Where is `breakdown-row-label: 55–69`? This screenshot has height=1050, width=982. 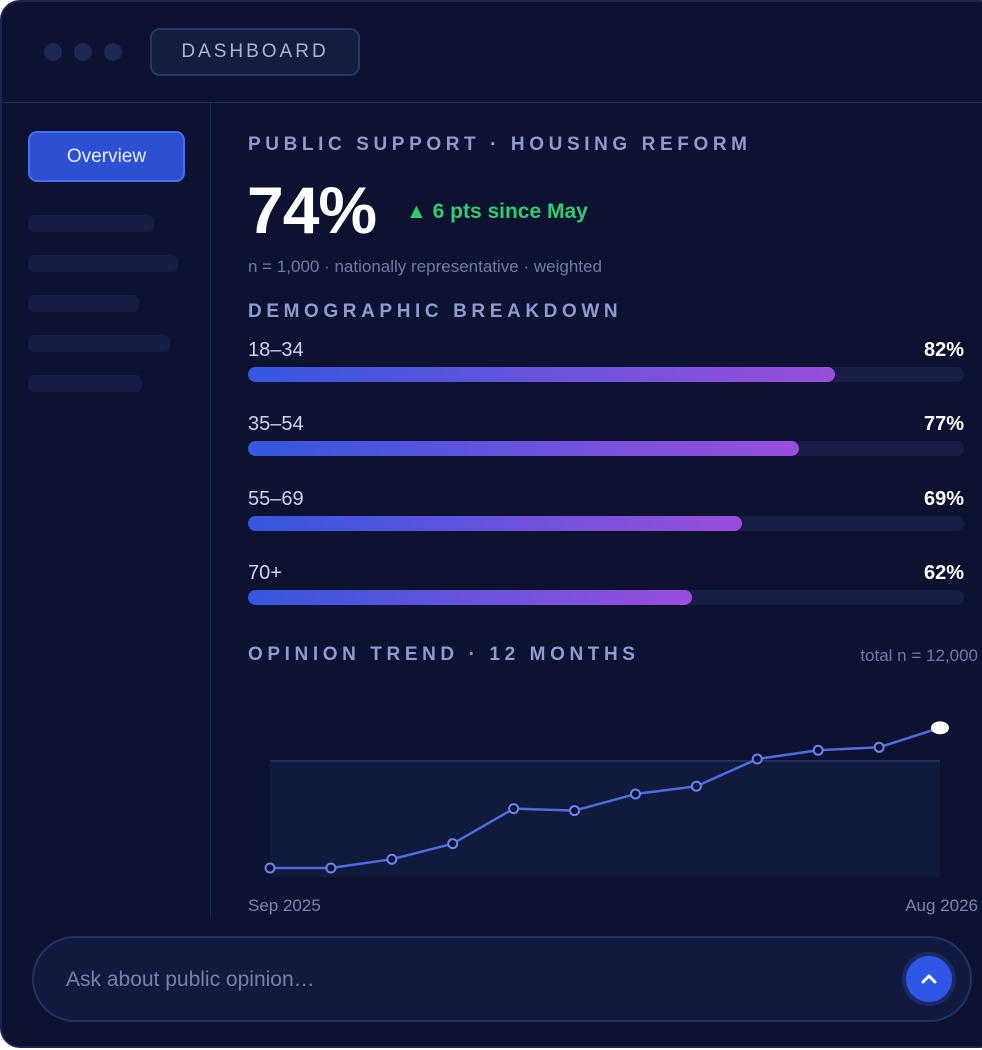 breakdown-row-label: 55–69 is located at coordinates (276, 499).